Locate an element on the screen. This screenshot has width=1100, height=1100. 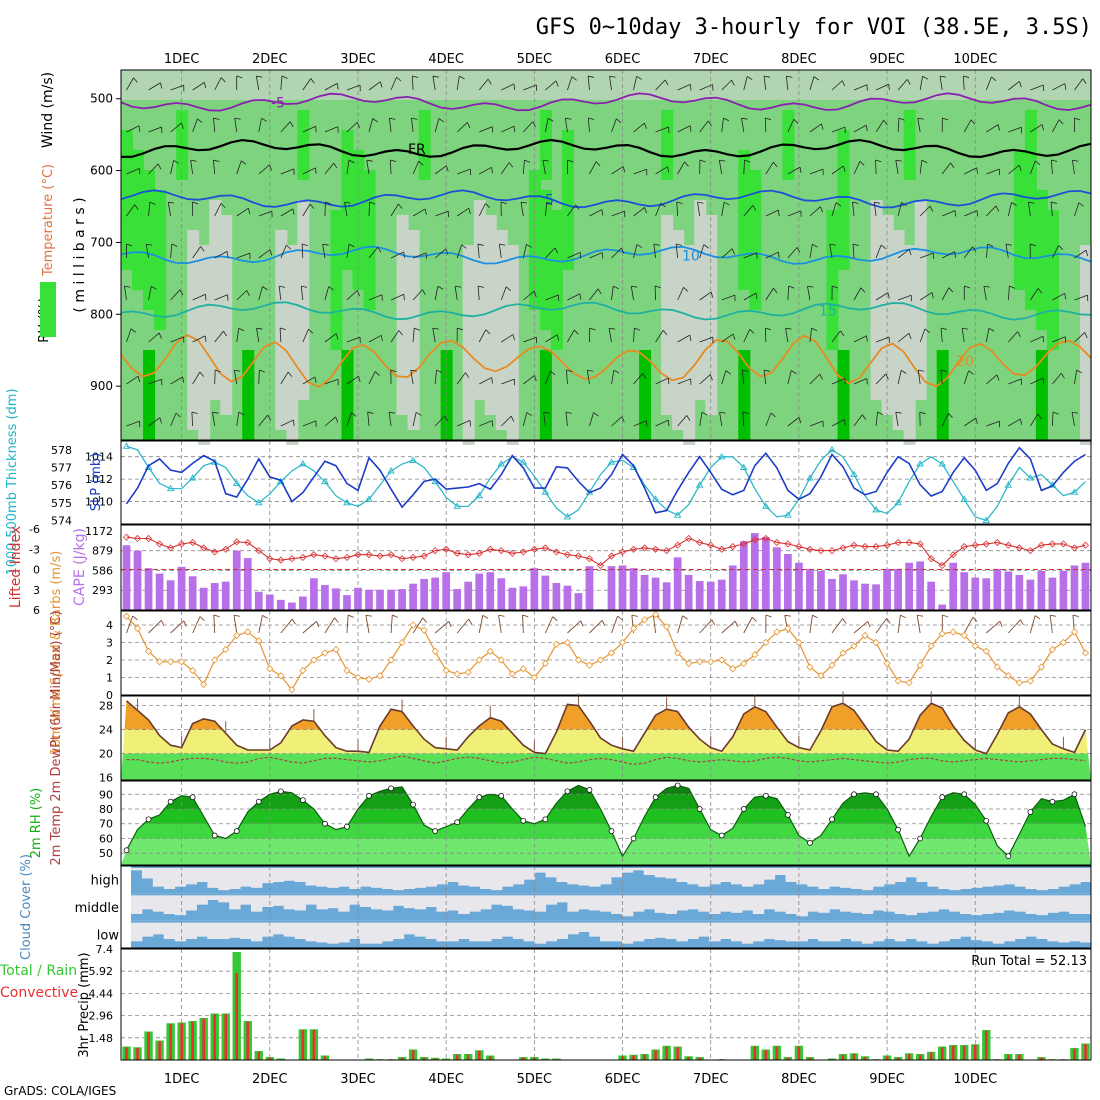
rh-line is located at coordinates (606, 821).